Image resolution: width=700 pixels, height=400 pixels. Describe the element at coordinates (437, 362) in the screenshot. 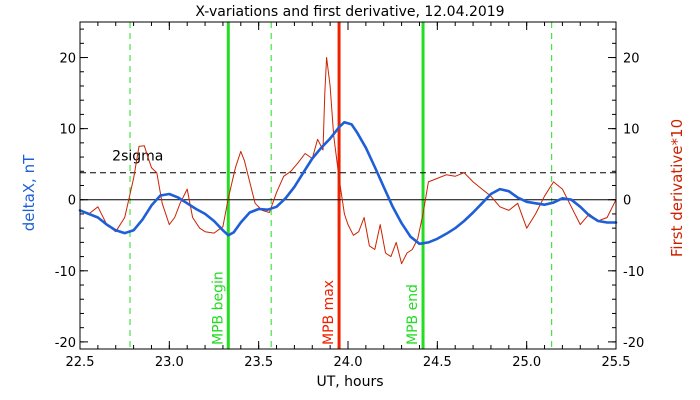

I see `x-tick-label-4: 24.5` at that location.